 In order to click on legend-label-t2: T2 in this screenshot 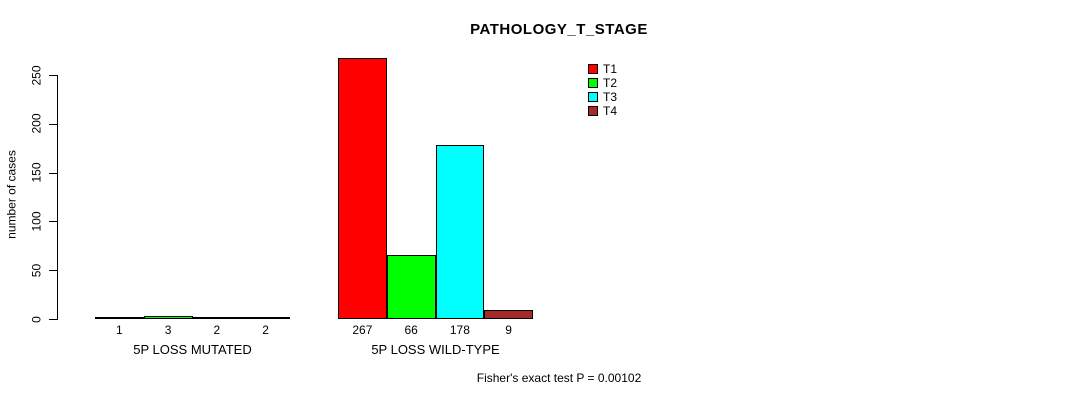, I will do `click(610, 83)`.